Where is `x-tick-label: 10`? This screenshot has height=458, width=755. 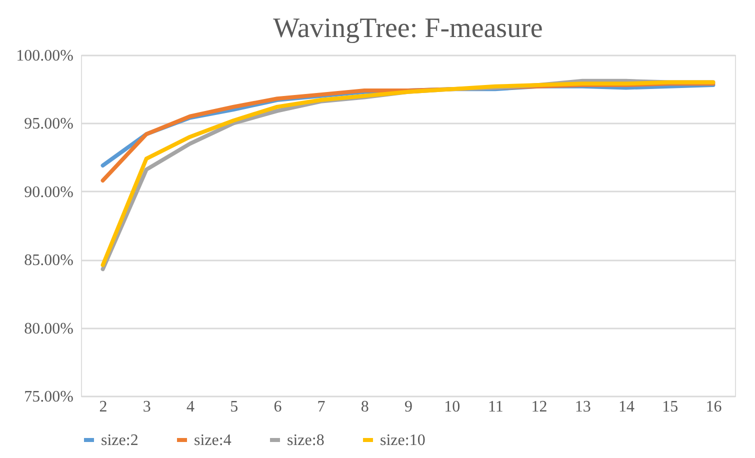 x-tick-label: 10 is located at coordinates (452, 407).